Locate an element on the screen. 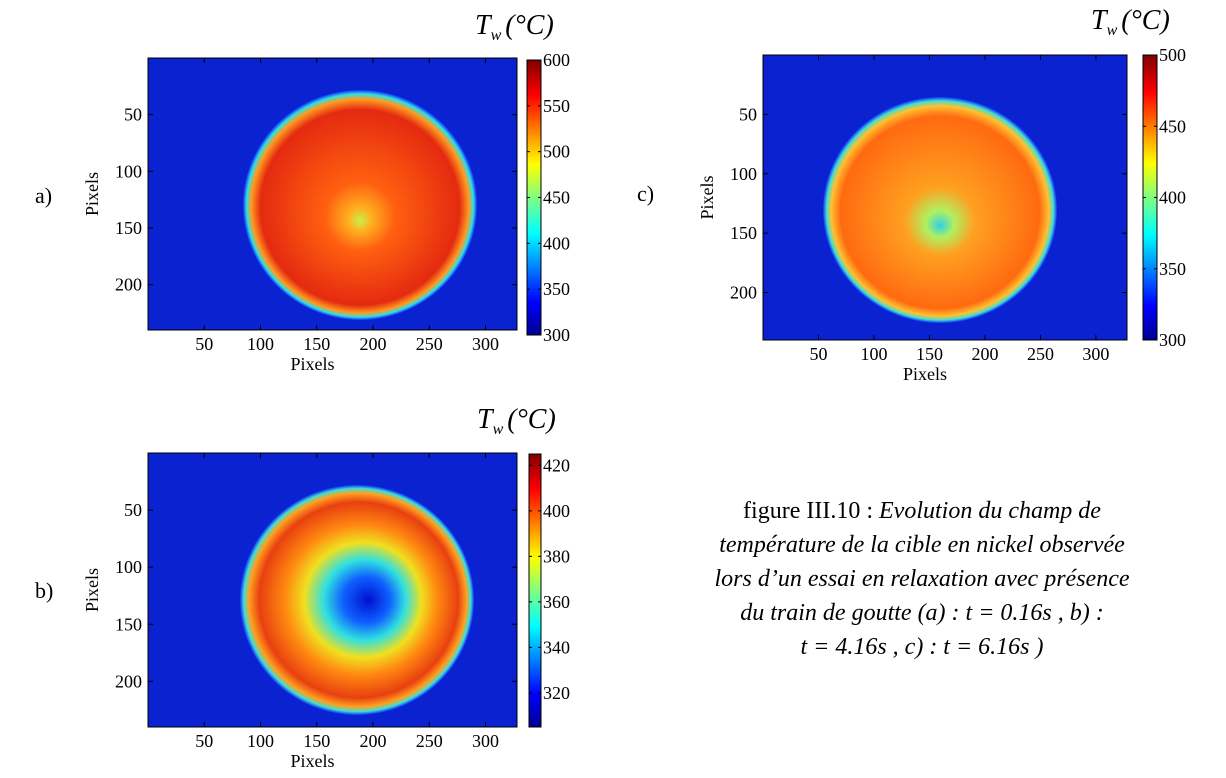 This screenshot has height=778, width=1226. panel-label: c) is located at coordinates (645, 193).